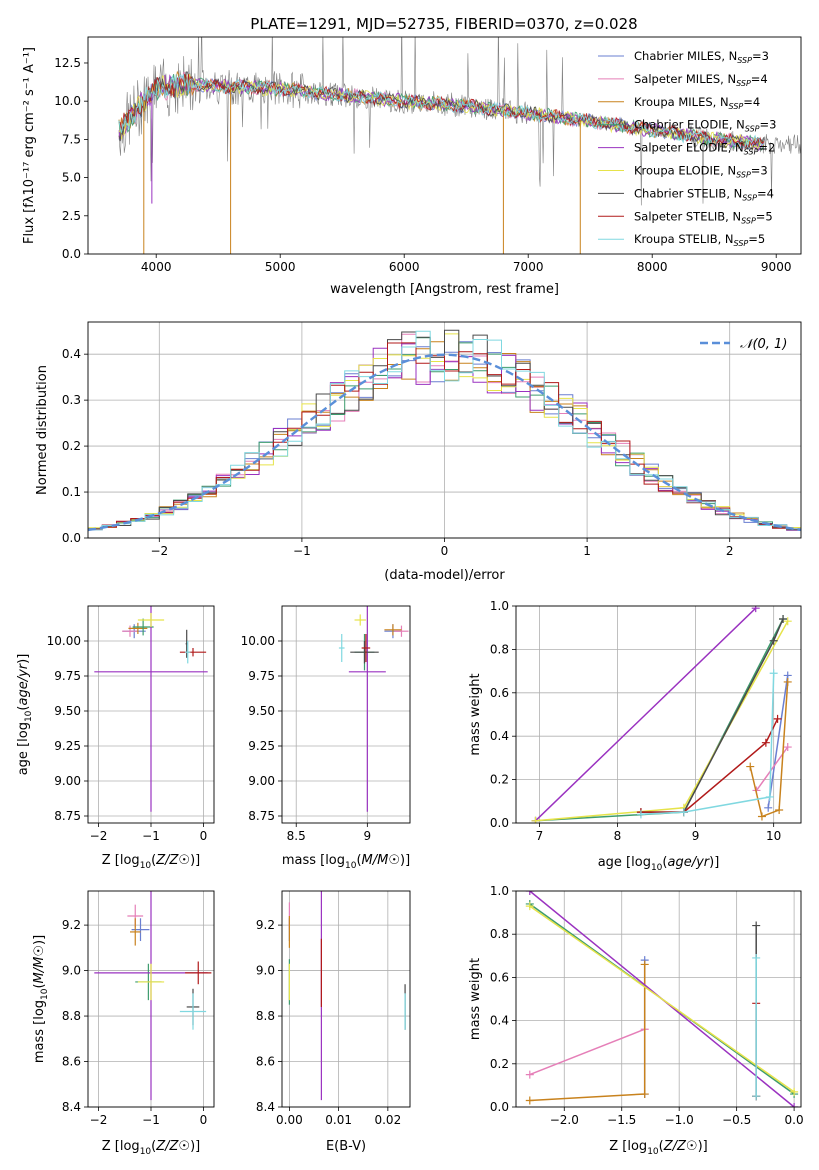 The image size is (819, 1170). Describe the element at coordinates (475, 714) in the screenshot. I see `y-axis-label: mass weight` at that location.